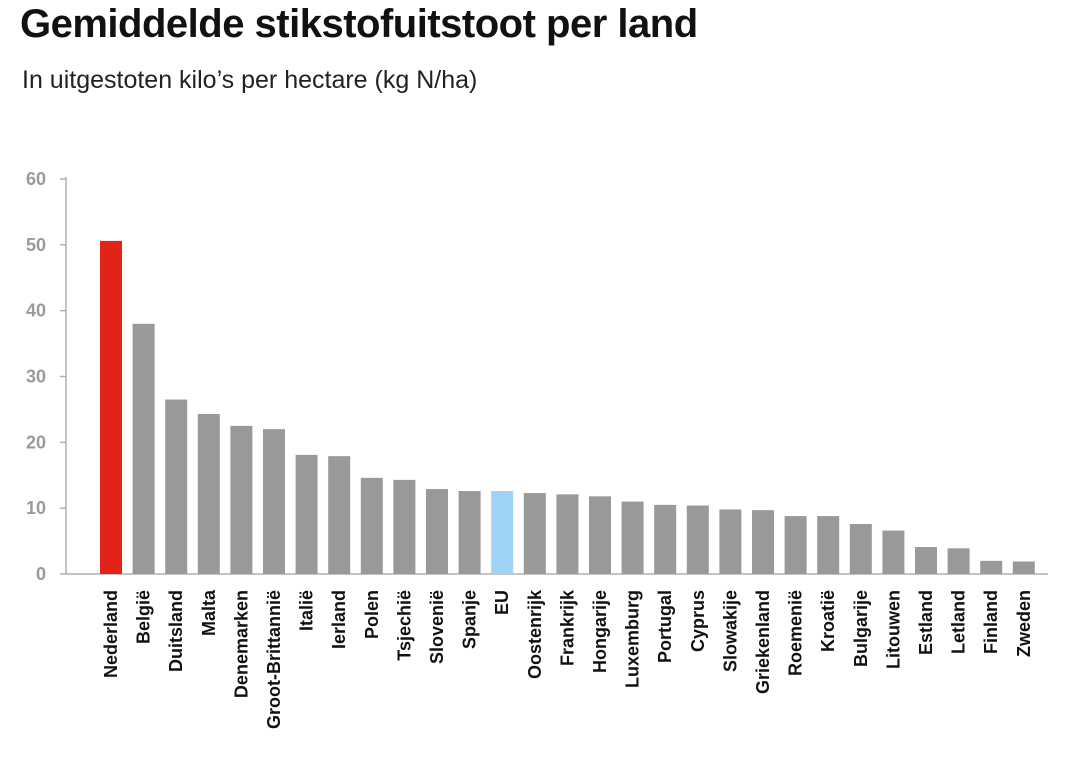 Image resolution: width=1080 pixels, height=782 pixels. I want to click on x-tick-label: Luxemburg, so click(633, 639).